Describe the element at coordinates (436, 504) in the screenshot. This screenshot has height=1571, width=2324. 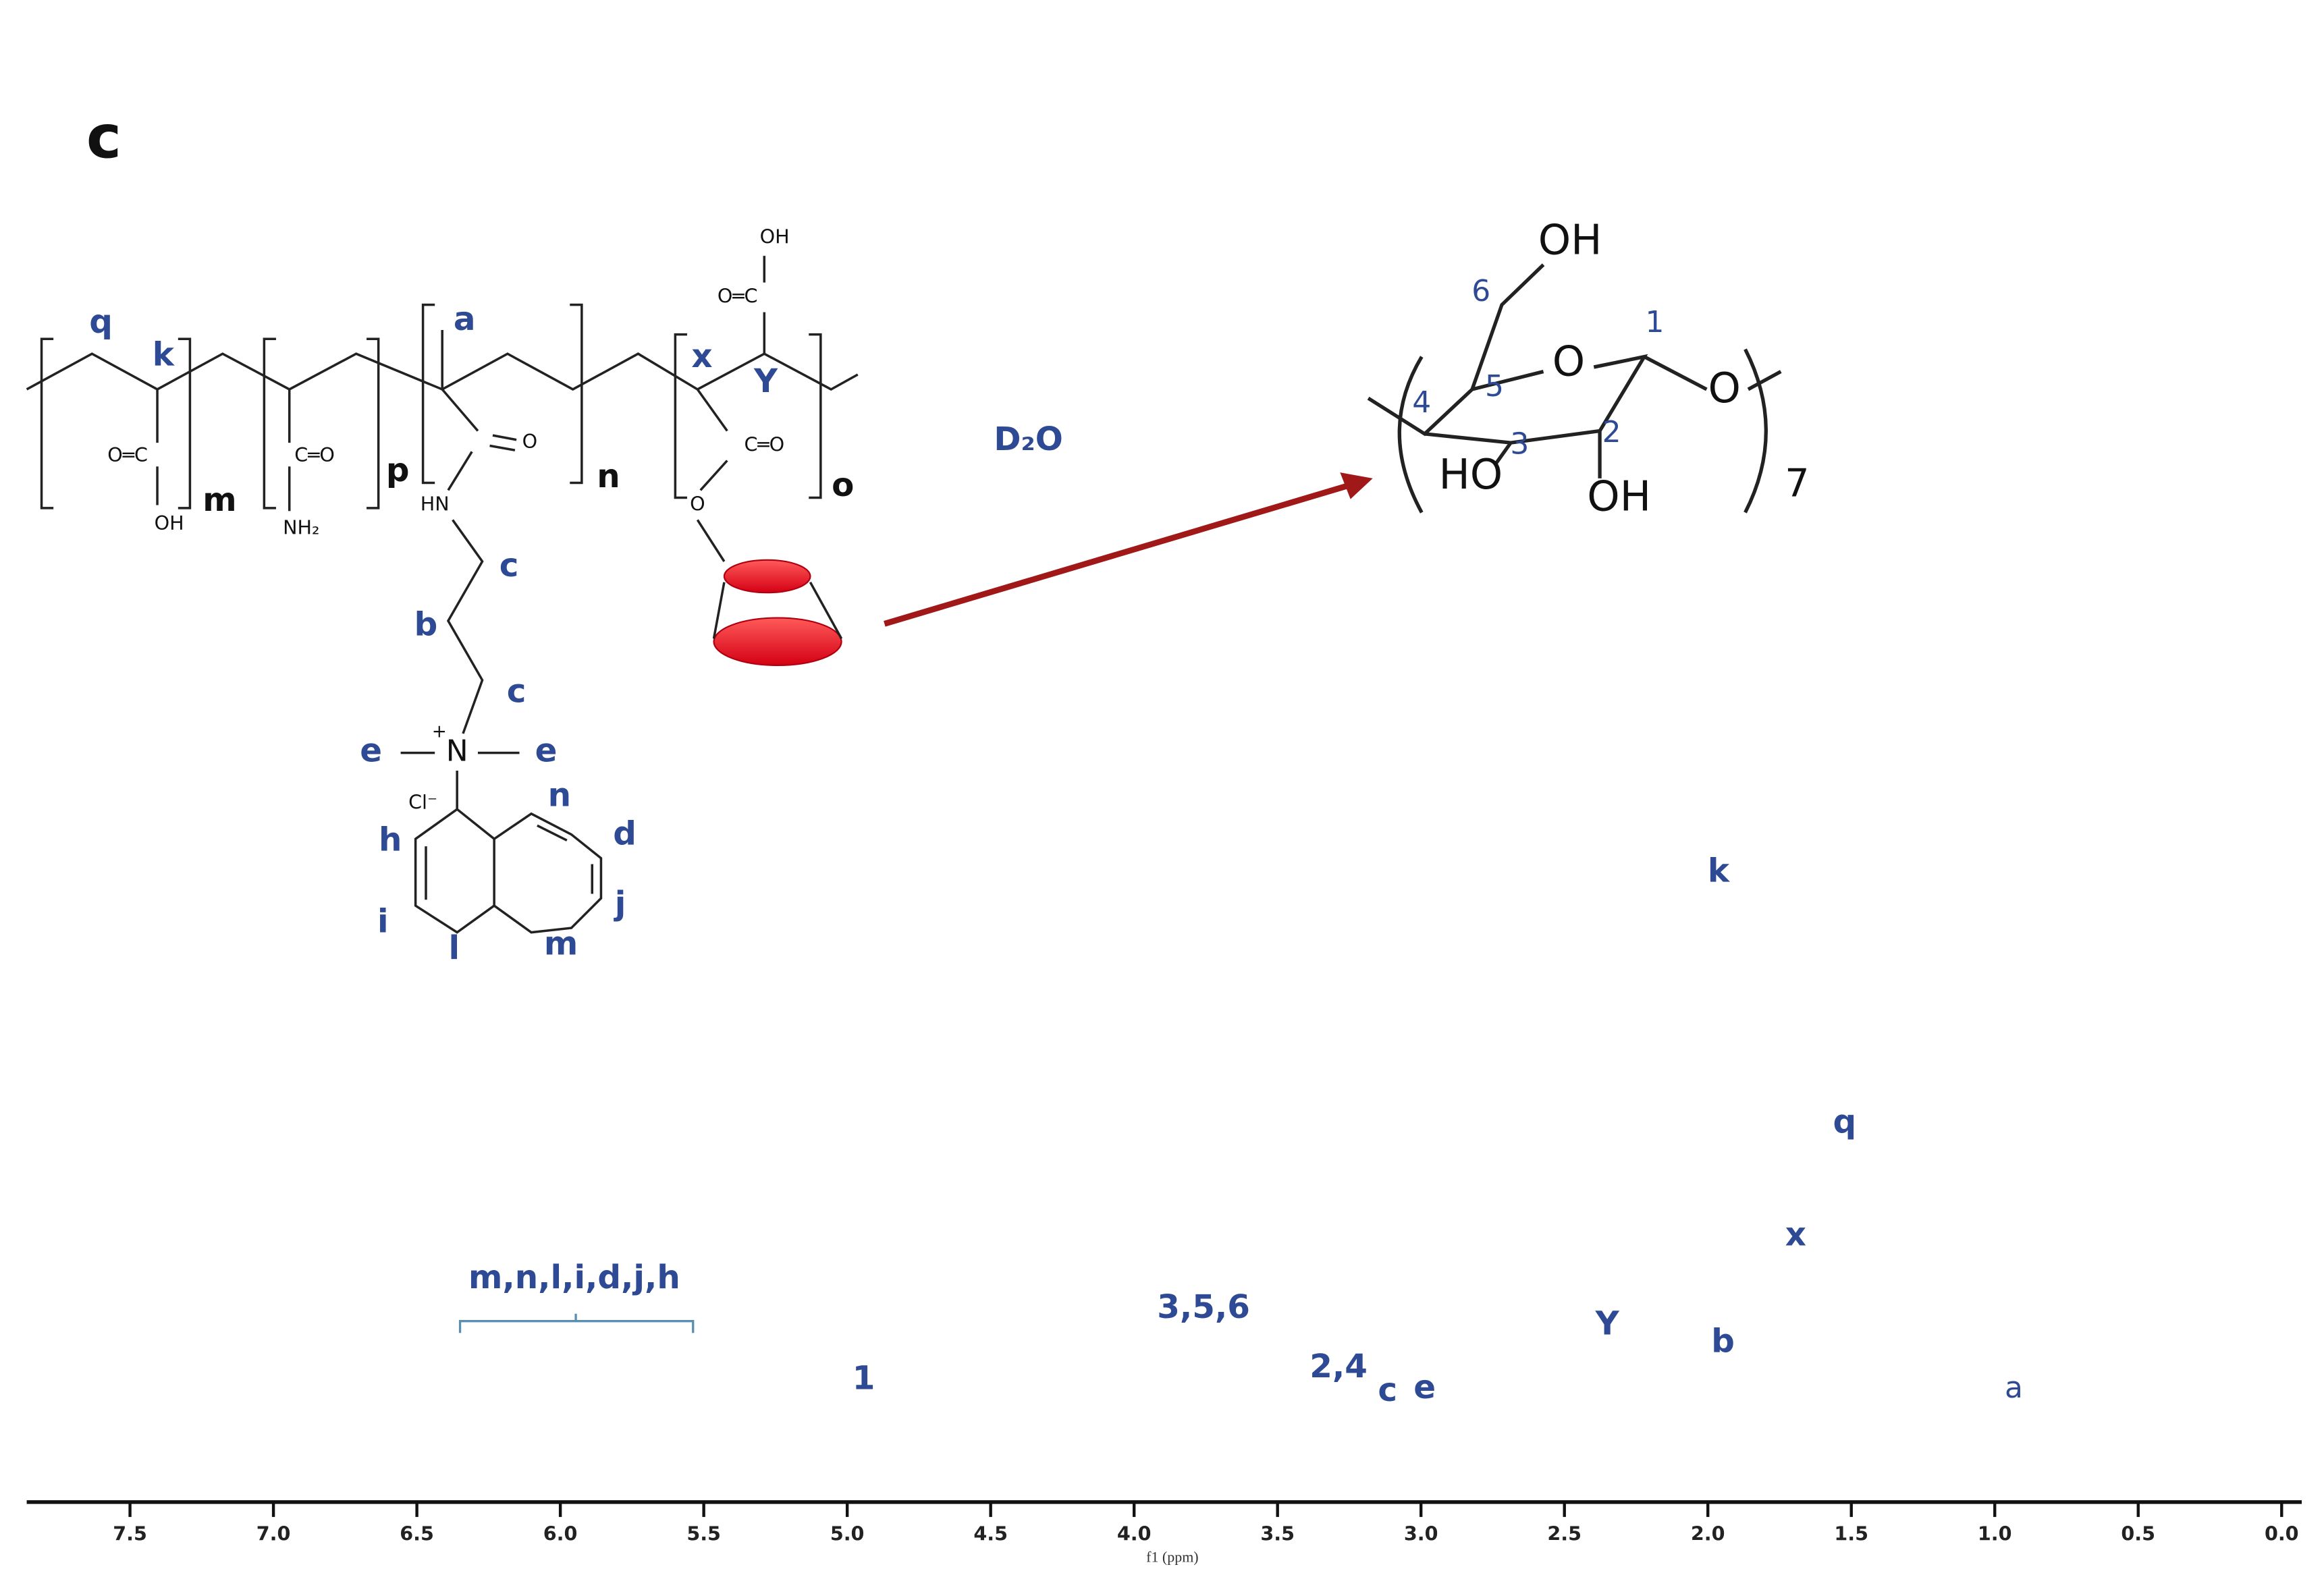
I see `structure-label: HN` at that location.